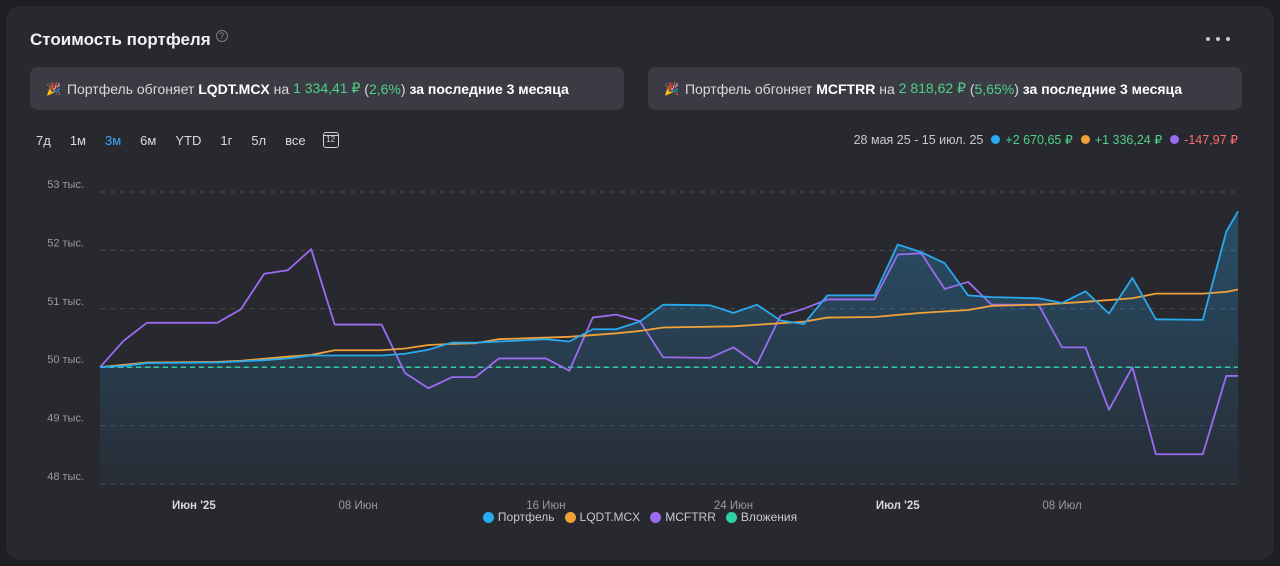  What do you see at coordinates (898, 505) in the screenshot?
I see `x-tick-label: Июл '25` at bounding box center [898, 505].